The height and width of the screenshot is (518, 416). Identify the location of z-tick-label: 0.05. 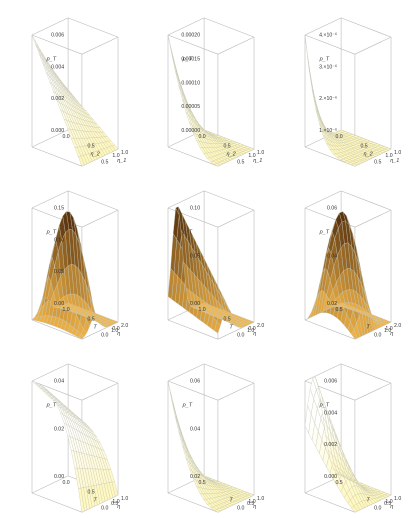
(195, 256).